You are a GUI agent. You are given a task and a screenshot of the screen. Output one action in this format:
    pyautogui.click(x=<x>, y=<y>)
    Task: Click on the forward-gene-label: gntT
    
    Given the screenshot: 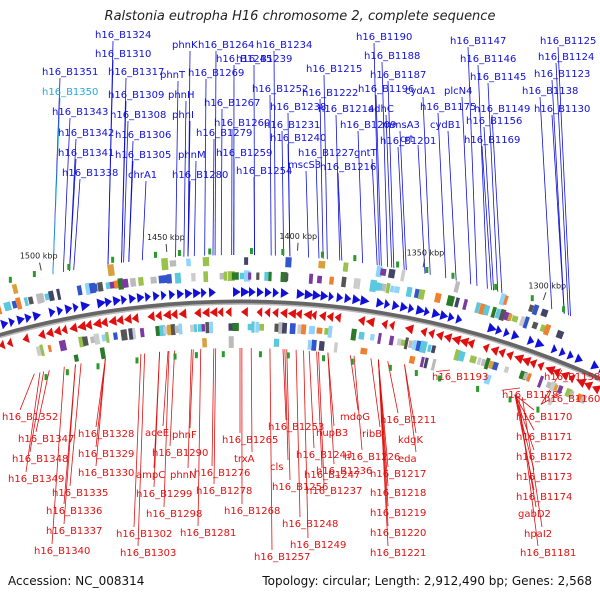 What is the action you would take?
    pyautogui.click(x=366, y=153)
    